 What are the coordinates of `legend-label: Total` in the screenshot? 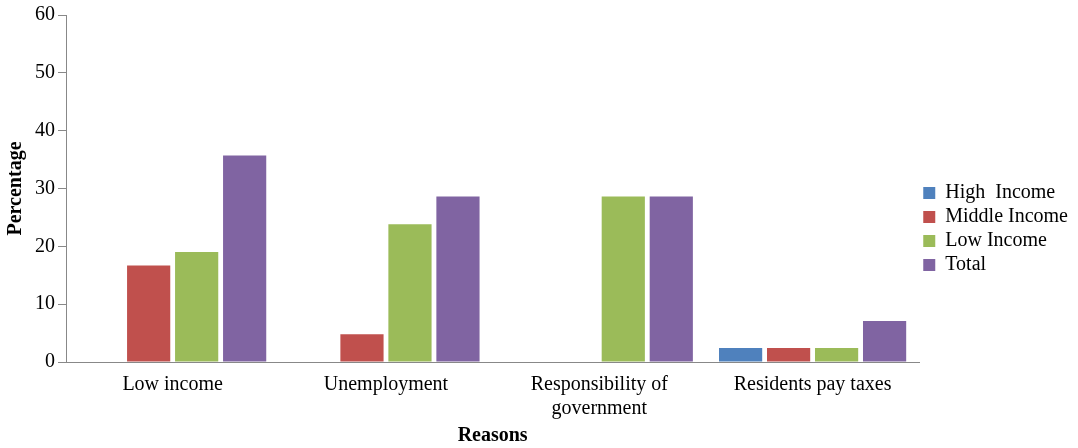 It's located at (966, 263).